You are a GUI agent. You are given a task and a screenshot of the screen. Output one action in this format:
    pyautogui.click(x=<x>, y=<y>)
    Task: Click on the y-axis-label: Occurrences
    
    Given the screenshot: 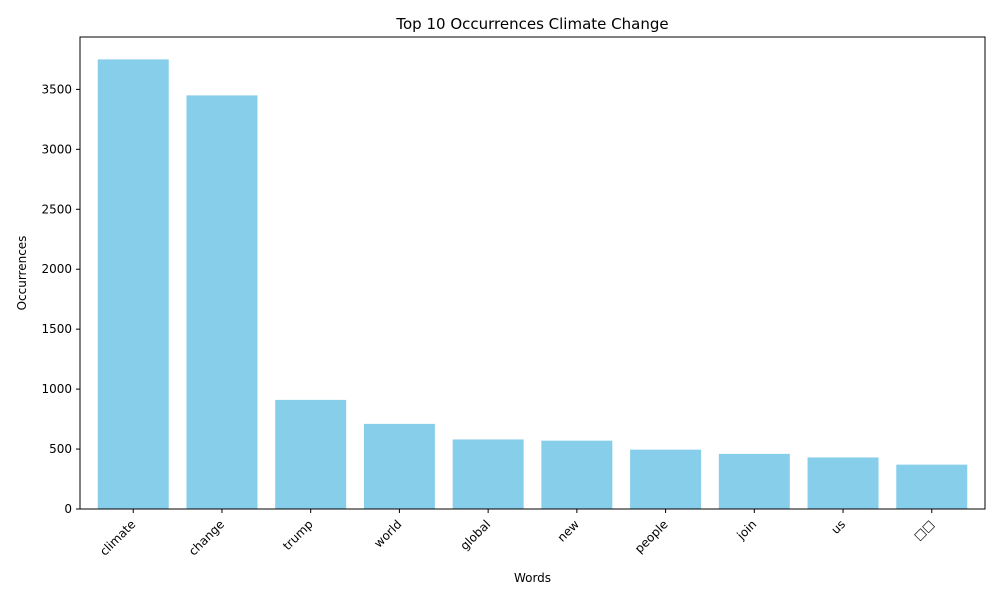 What is the action you would take?
    pyautogui.click(x=22, y=273)
    